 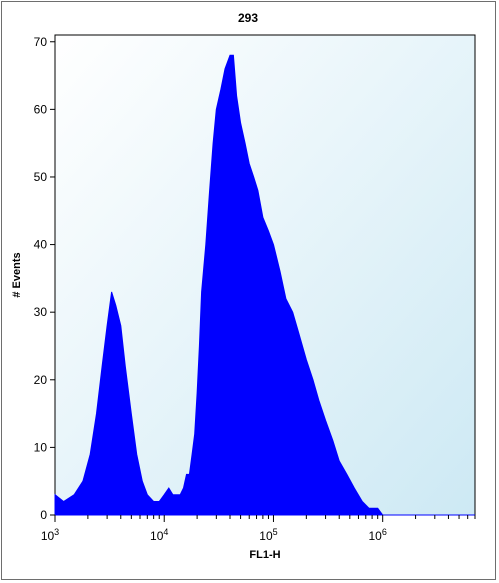 What do you see at coordinates (248, 18) in the screenshot?
I see `chart-title: 293` at bounding box center [248, 18].